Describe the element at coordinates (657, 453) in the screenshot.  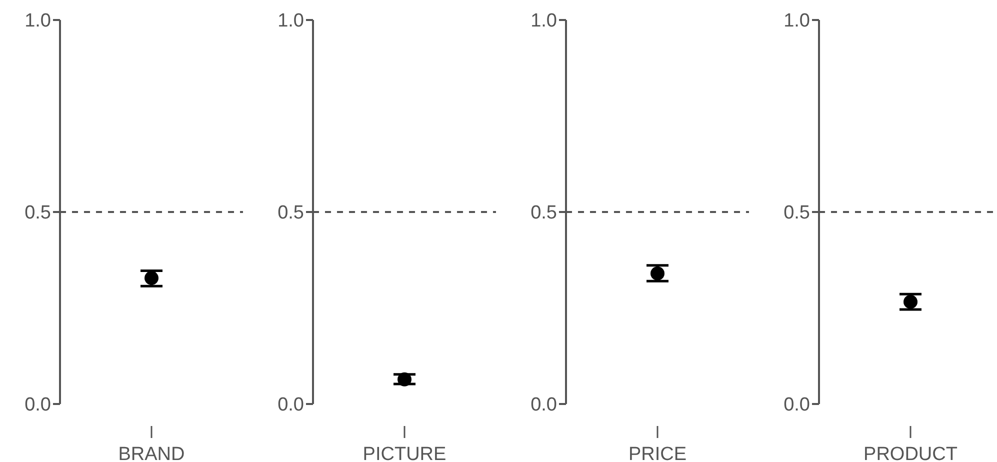
I see `x-tick-label: PRICE` at that location.